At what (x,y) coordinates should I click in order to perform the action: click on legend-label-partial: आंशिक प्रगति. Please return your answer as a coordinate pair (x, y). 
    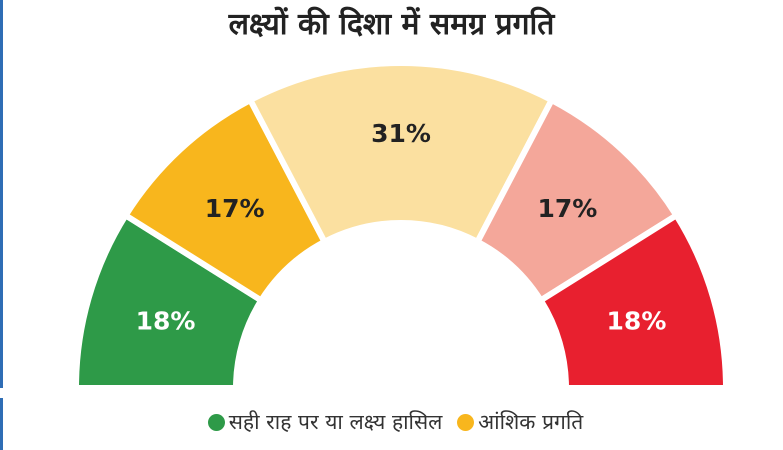
    Looking at the image, I should click on (531, 422).